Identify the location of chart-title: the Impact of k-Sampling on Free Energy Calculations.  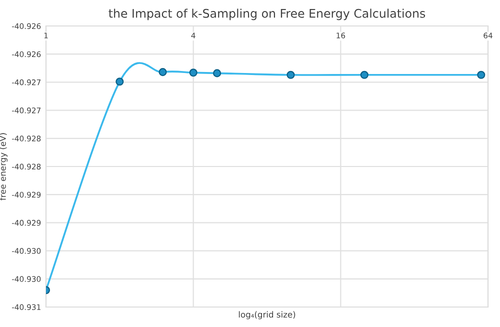
(267, 14).